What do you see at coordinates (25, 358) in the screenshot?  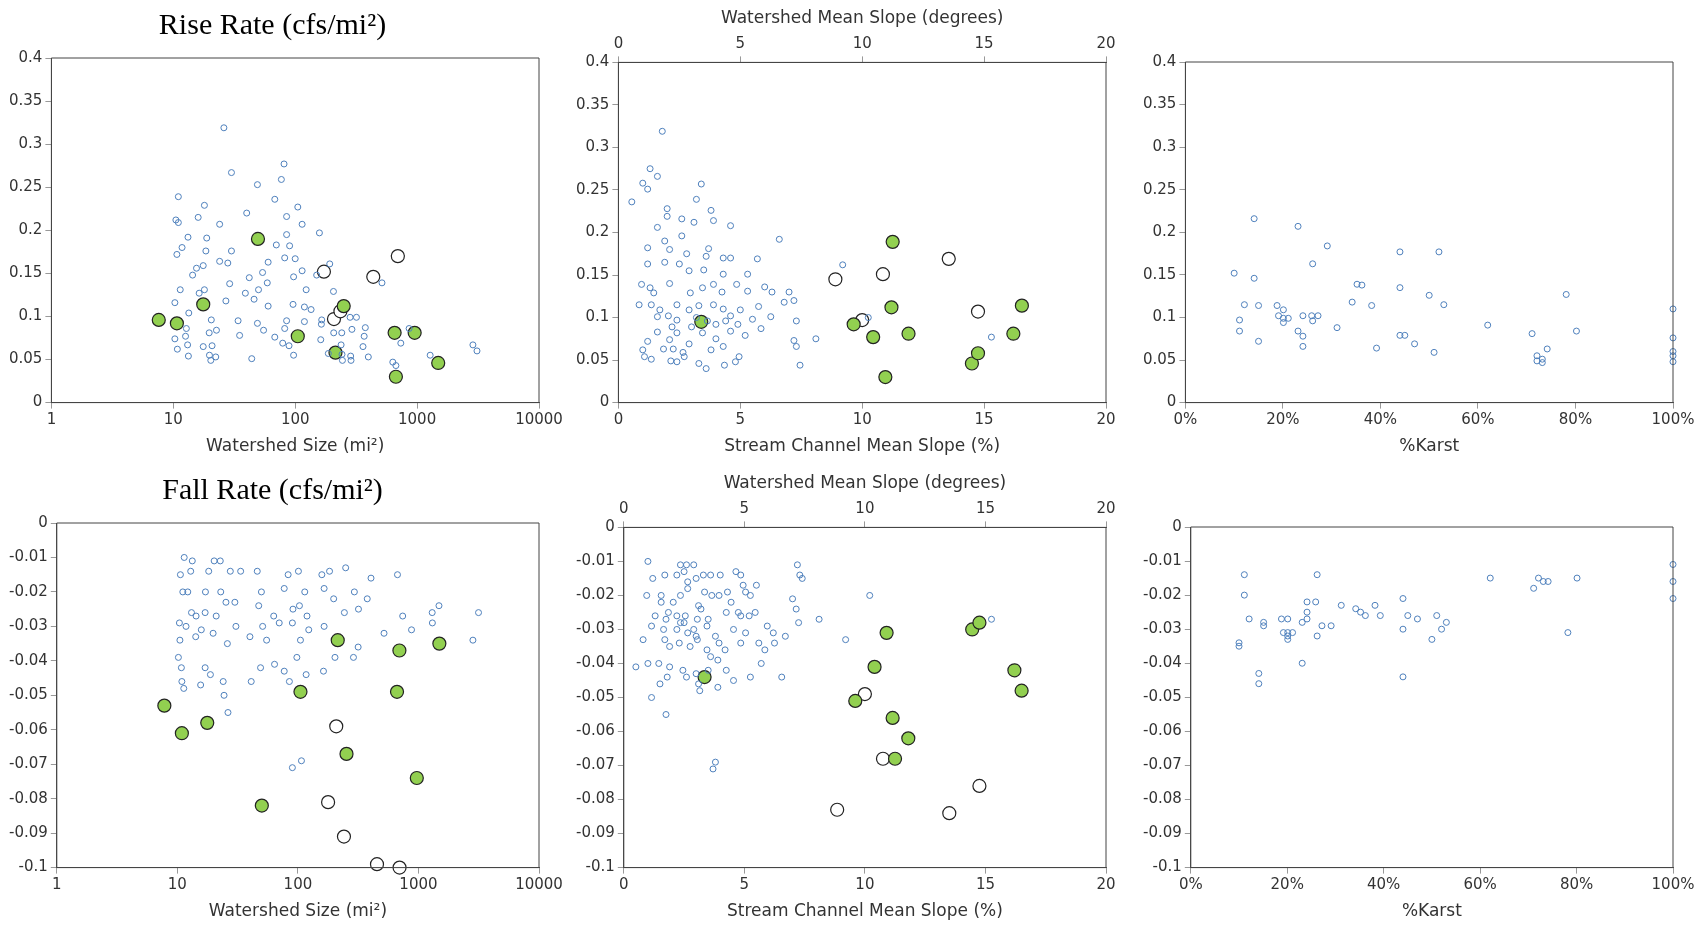 I see `y-tick-label: 0.05` at bounding box center [25, 358].